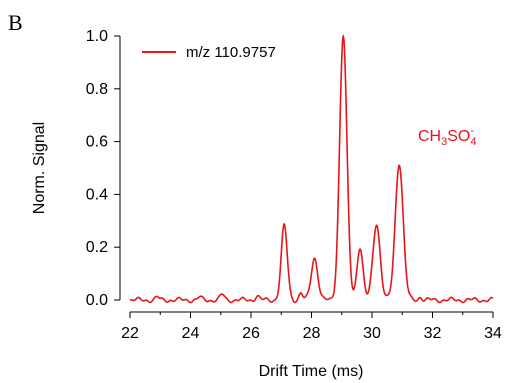 Image resolution: width=514 pixels, height=383 pixels. What do you see at coordinates (130, 333) in the screenshot?
I see `x-tick-label: 22` at bounding box center [130, 333].